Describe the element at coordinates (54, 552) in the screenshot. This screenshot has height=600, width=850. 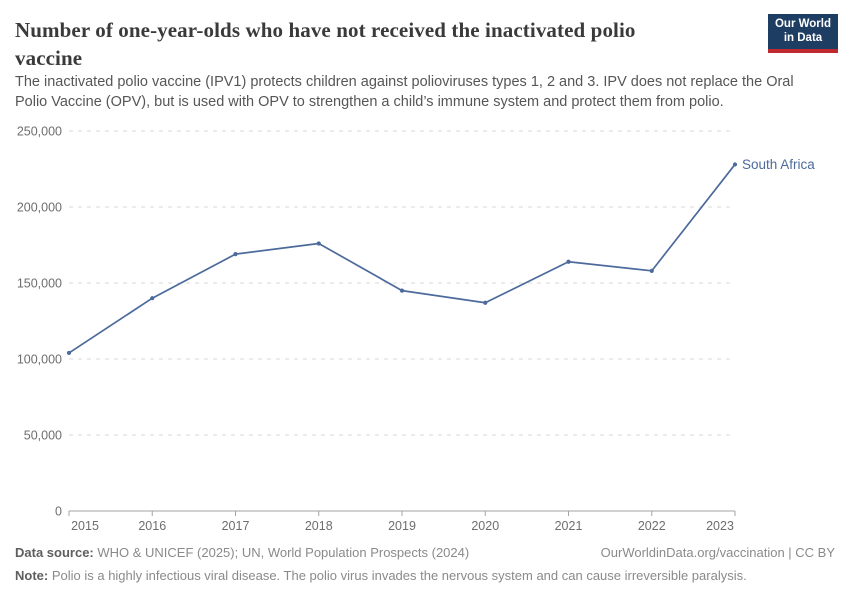
I see `data-source-label: Data source:` at that location.